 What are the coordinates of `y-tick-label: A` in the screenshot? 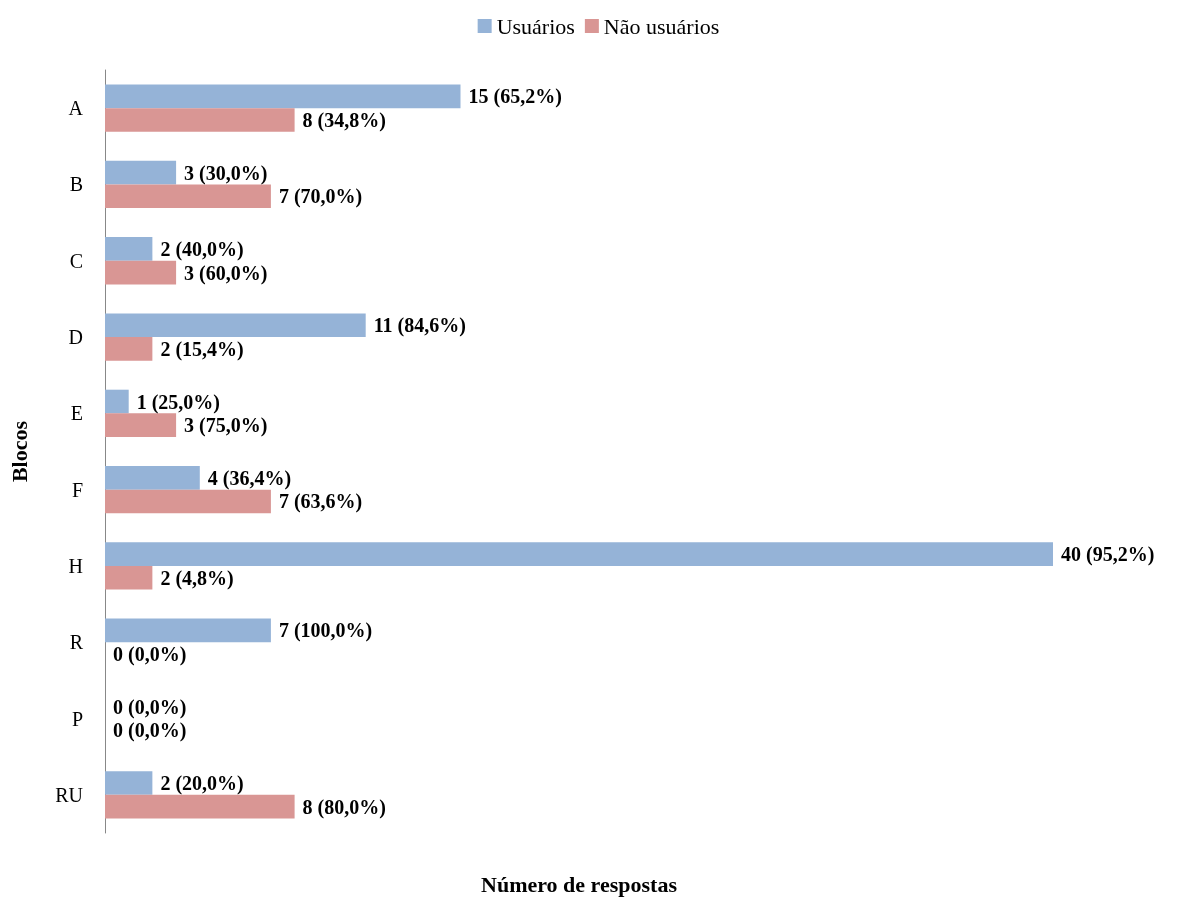 It's located at (76, 108).